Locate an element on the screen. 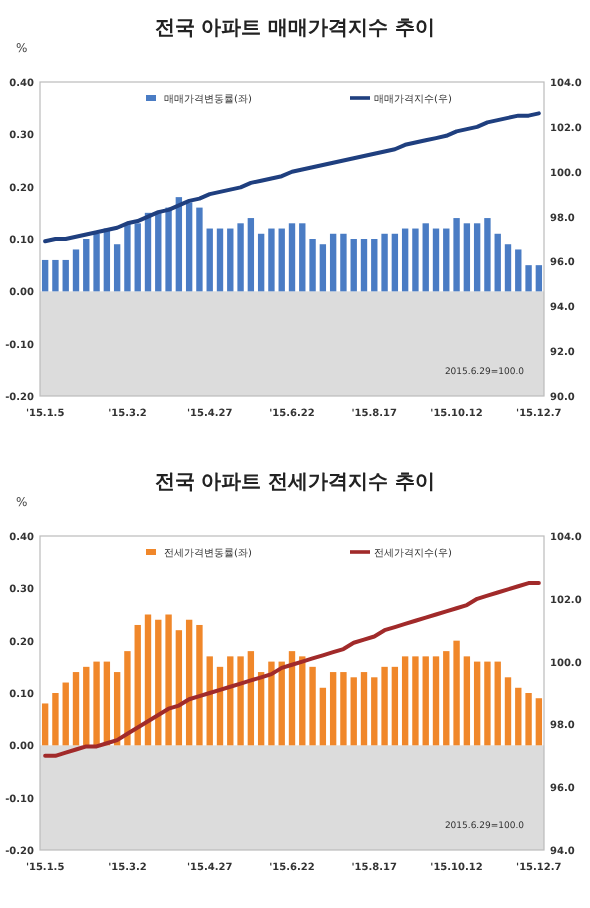  line-series is located at coordinates (292, 177).